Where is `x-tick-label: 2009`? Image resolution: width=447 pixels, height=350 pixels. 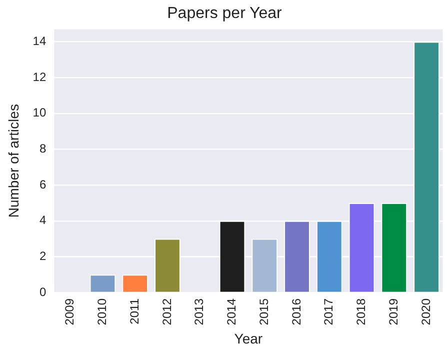 x-tick-label: 2009 is located at coordinates (69, 312).